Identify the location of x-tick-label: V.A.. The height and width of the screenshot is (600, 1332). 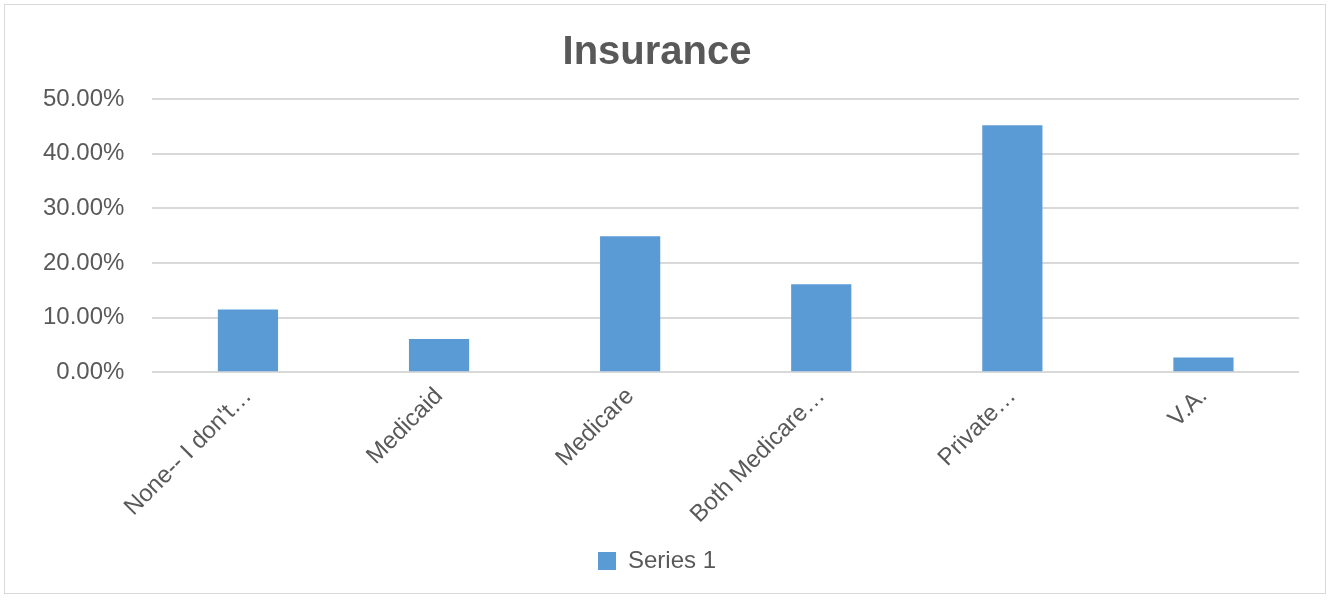
(1187, 406).